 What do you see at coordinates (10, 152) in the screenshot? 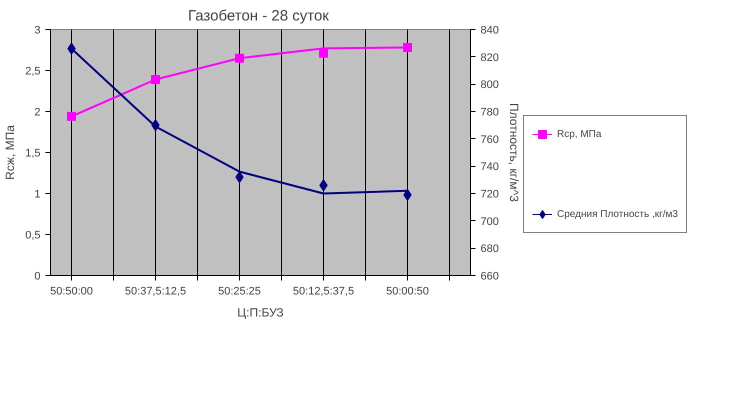
I see `y-axis-title: Rсж, МПа` at bounding box center [10, 152].